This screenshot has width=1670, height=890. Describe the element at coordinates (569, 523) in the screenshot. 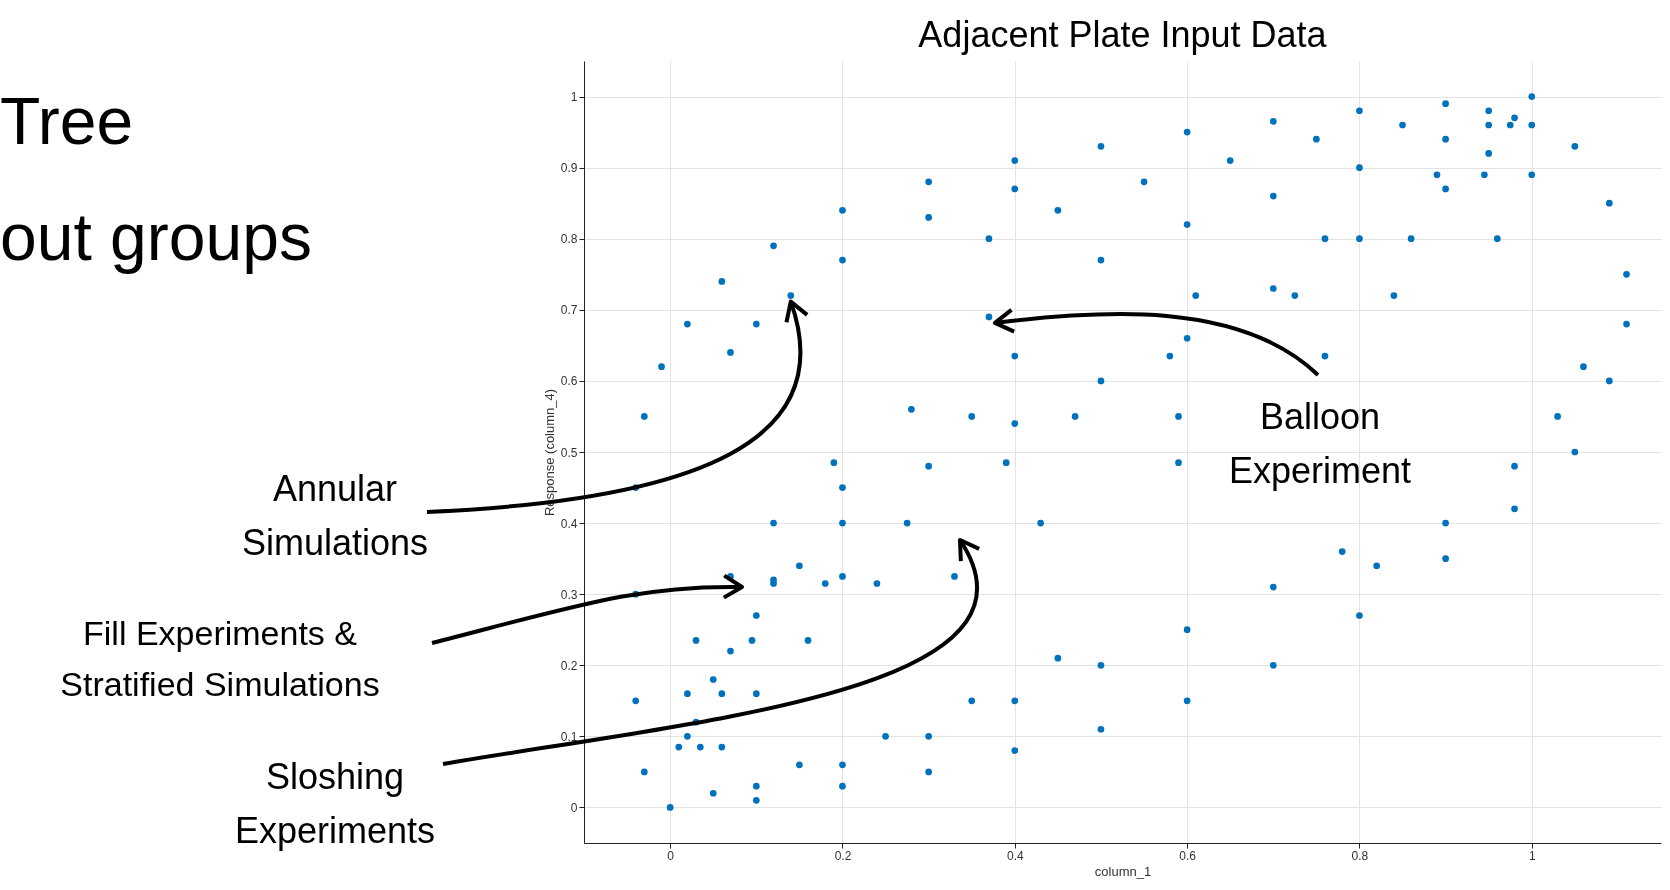

I see `y-tick-label: 0.4` at that location.